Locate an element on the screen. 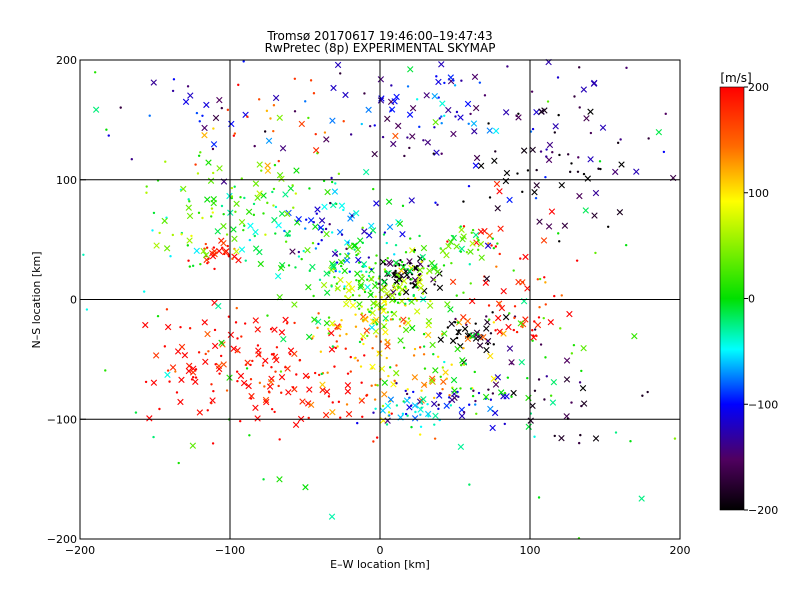  colorbar-tick-label-4: −200 is located at coordinates (763, 510).